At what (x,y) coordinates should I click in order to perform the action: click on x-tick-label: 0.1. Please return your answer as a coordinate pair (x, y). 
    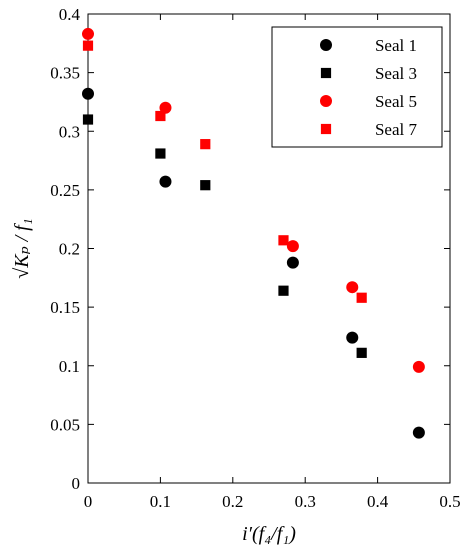
    Looking at the image, I should click on (160, 501).